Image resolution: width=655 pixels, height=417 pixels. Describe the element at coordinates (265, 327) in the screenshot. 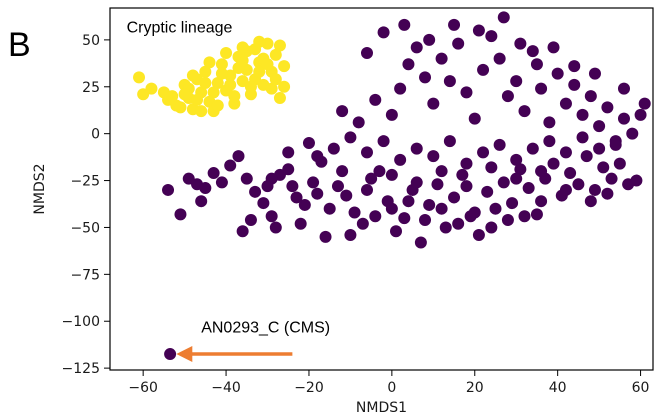

I see `annotation-label: AN0293_C (CMS)` at that location.